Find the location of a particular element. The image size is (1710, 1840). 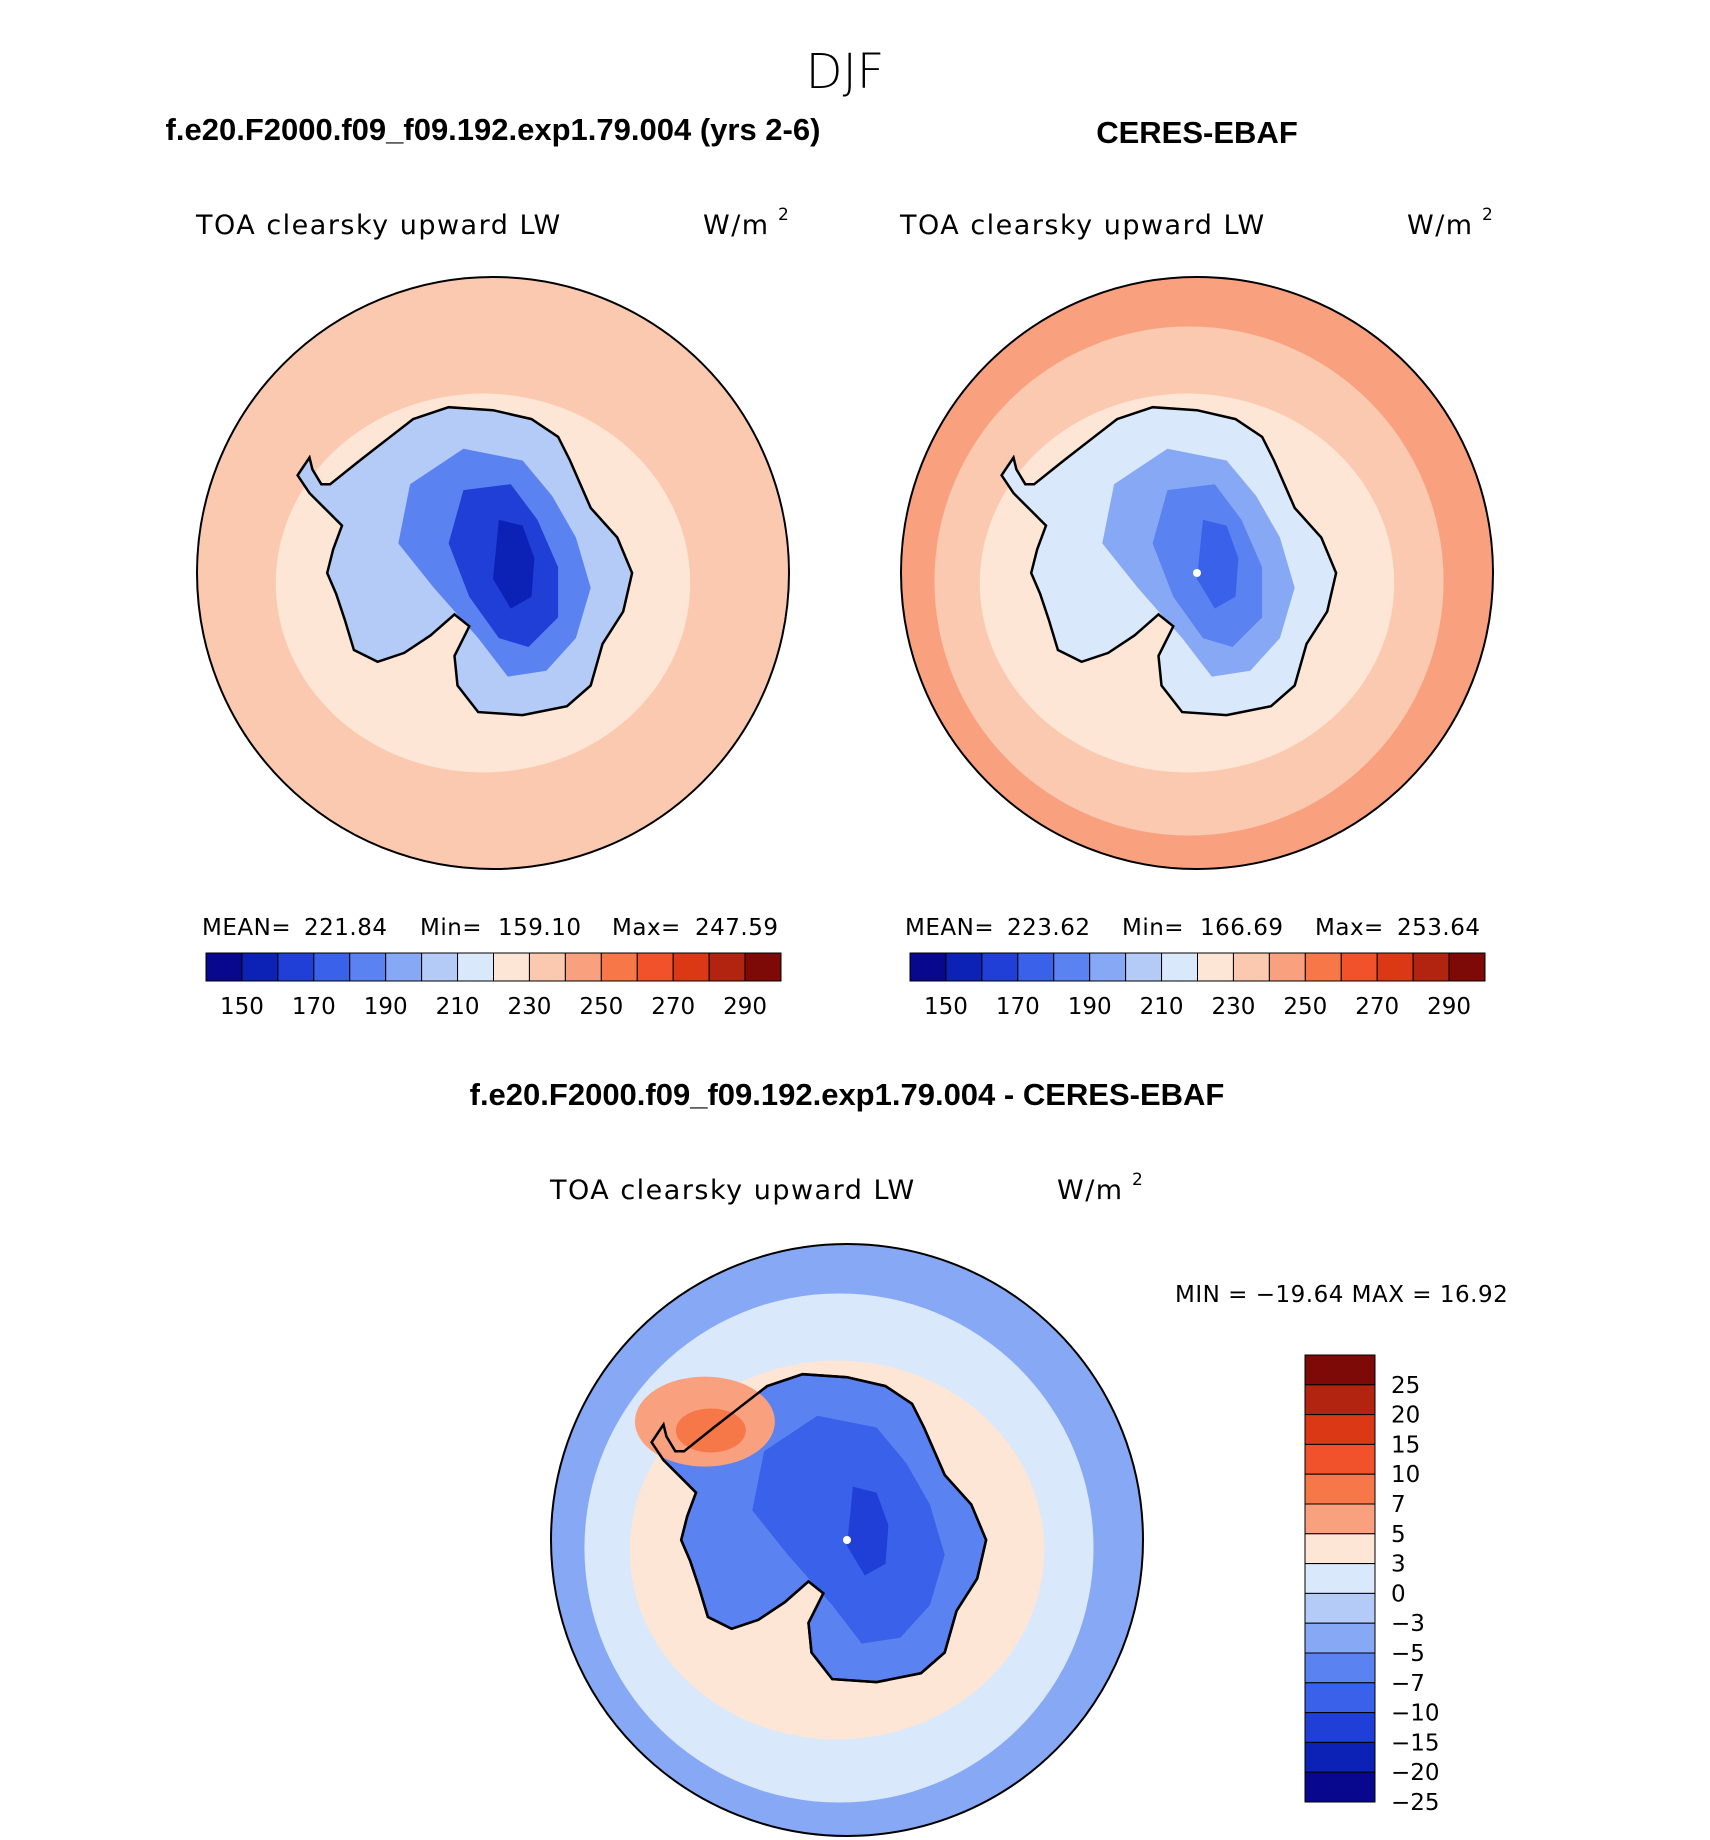

diff-colorbar-tick-label: 10 is located at coordinates (1405, 1475).